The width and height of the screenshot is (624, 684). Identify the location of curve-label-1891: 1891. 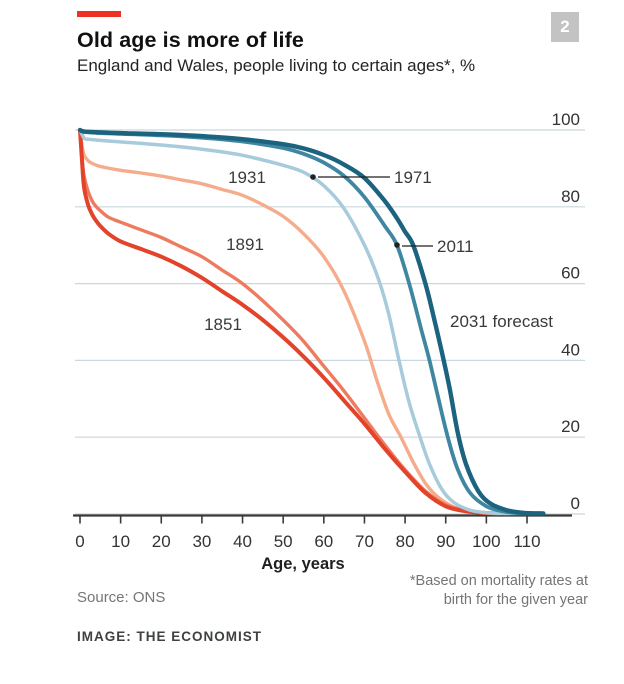
(245, 244).